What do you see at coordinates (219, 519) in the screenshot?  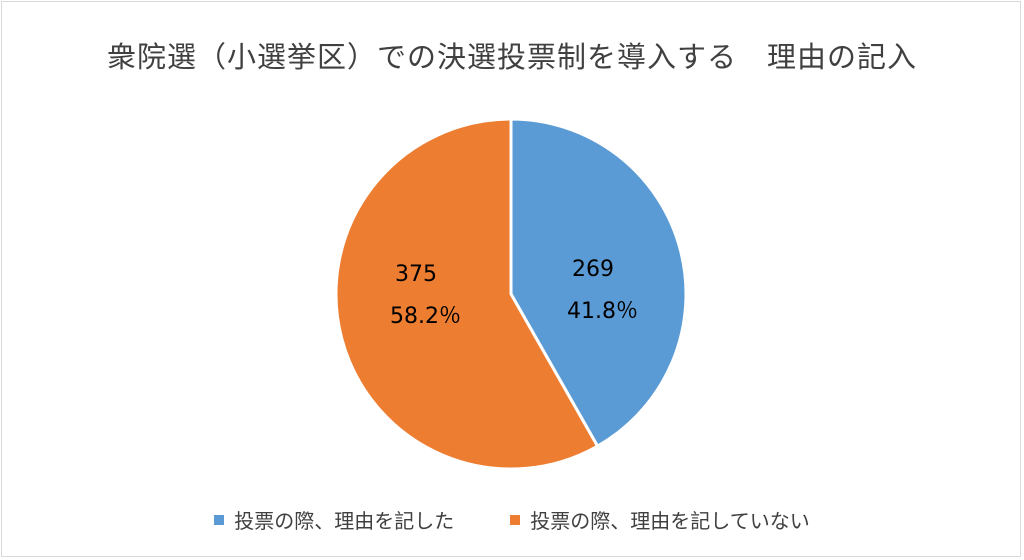 I see `legend-swatch-written` at bounding box center [219, 519].